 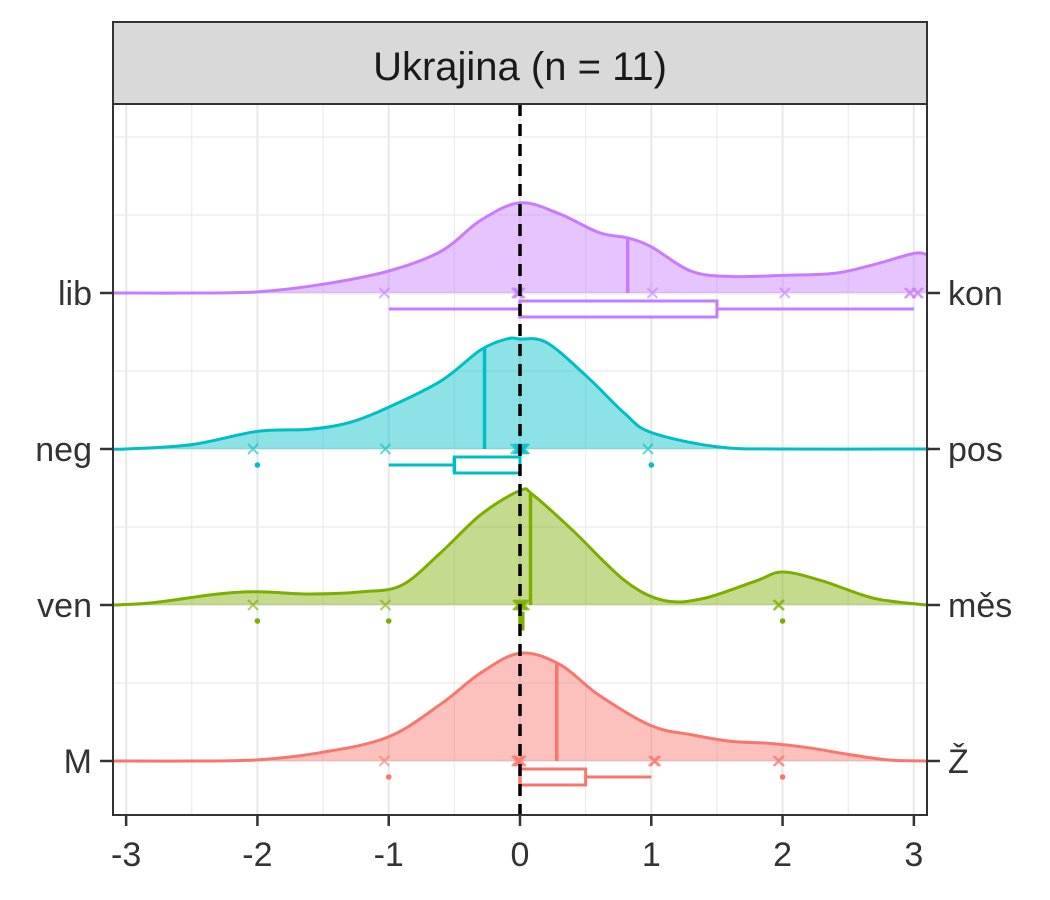 What do you see at coordinates (520, 855) in the screenshot?
I see `x-tick-label: 0` at bounding box center [520, 855].